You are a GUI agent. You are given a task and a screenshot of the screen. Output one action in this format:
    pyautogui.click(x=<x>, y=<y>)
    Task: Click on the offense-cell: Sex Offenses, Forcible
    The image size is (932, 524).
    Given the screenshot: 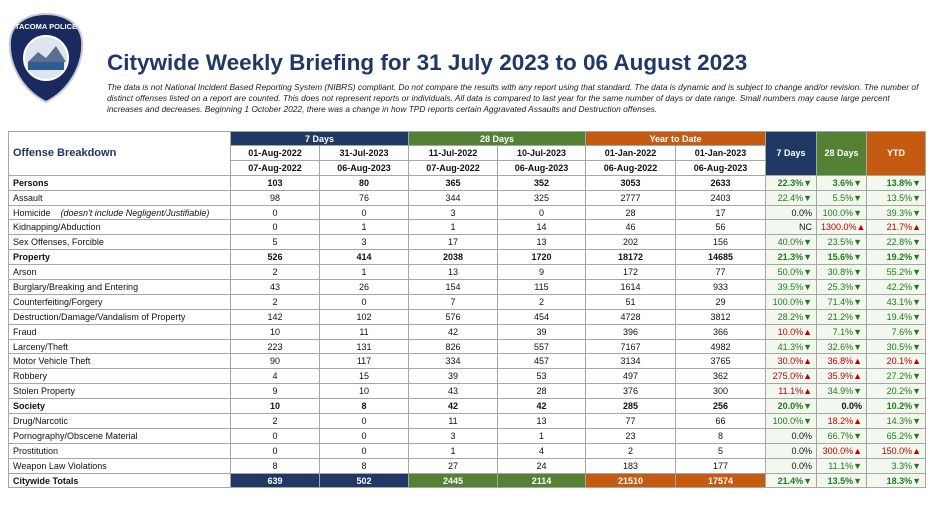 What is the action you would take?
    pyautogui.click(x=119, y=242)
    